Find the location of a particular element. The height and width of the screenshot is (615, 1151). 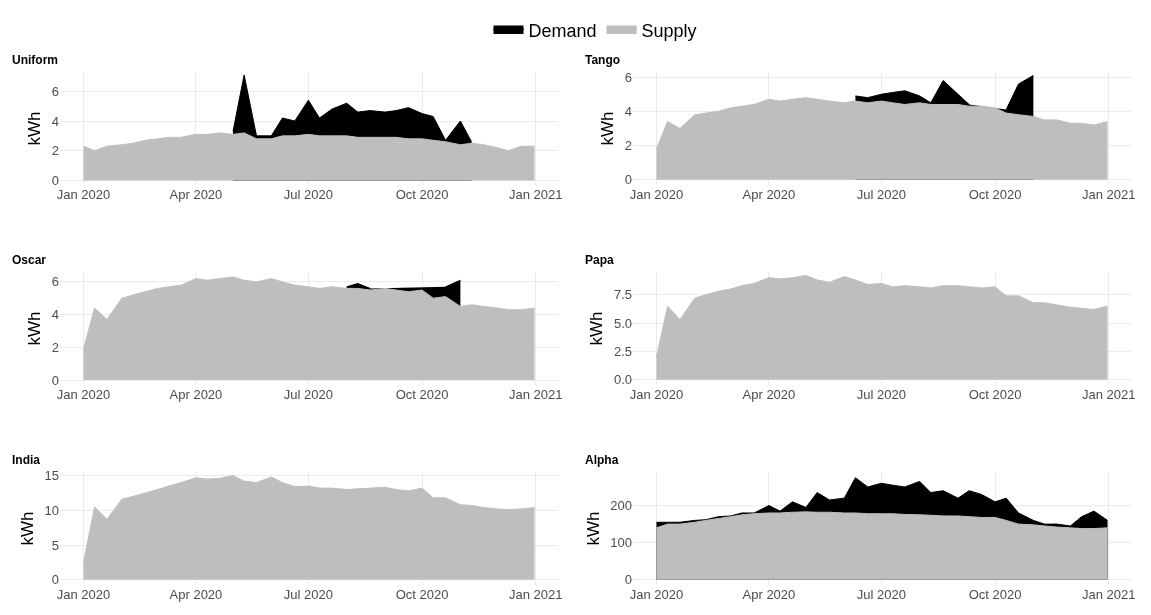

legend-label: Supply is located at coordinates (669, 31).